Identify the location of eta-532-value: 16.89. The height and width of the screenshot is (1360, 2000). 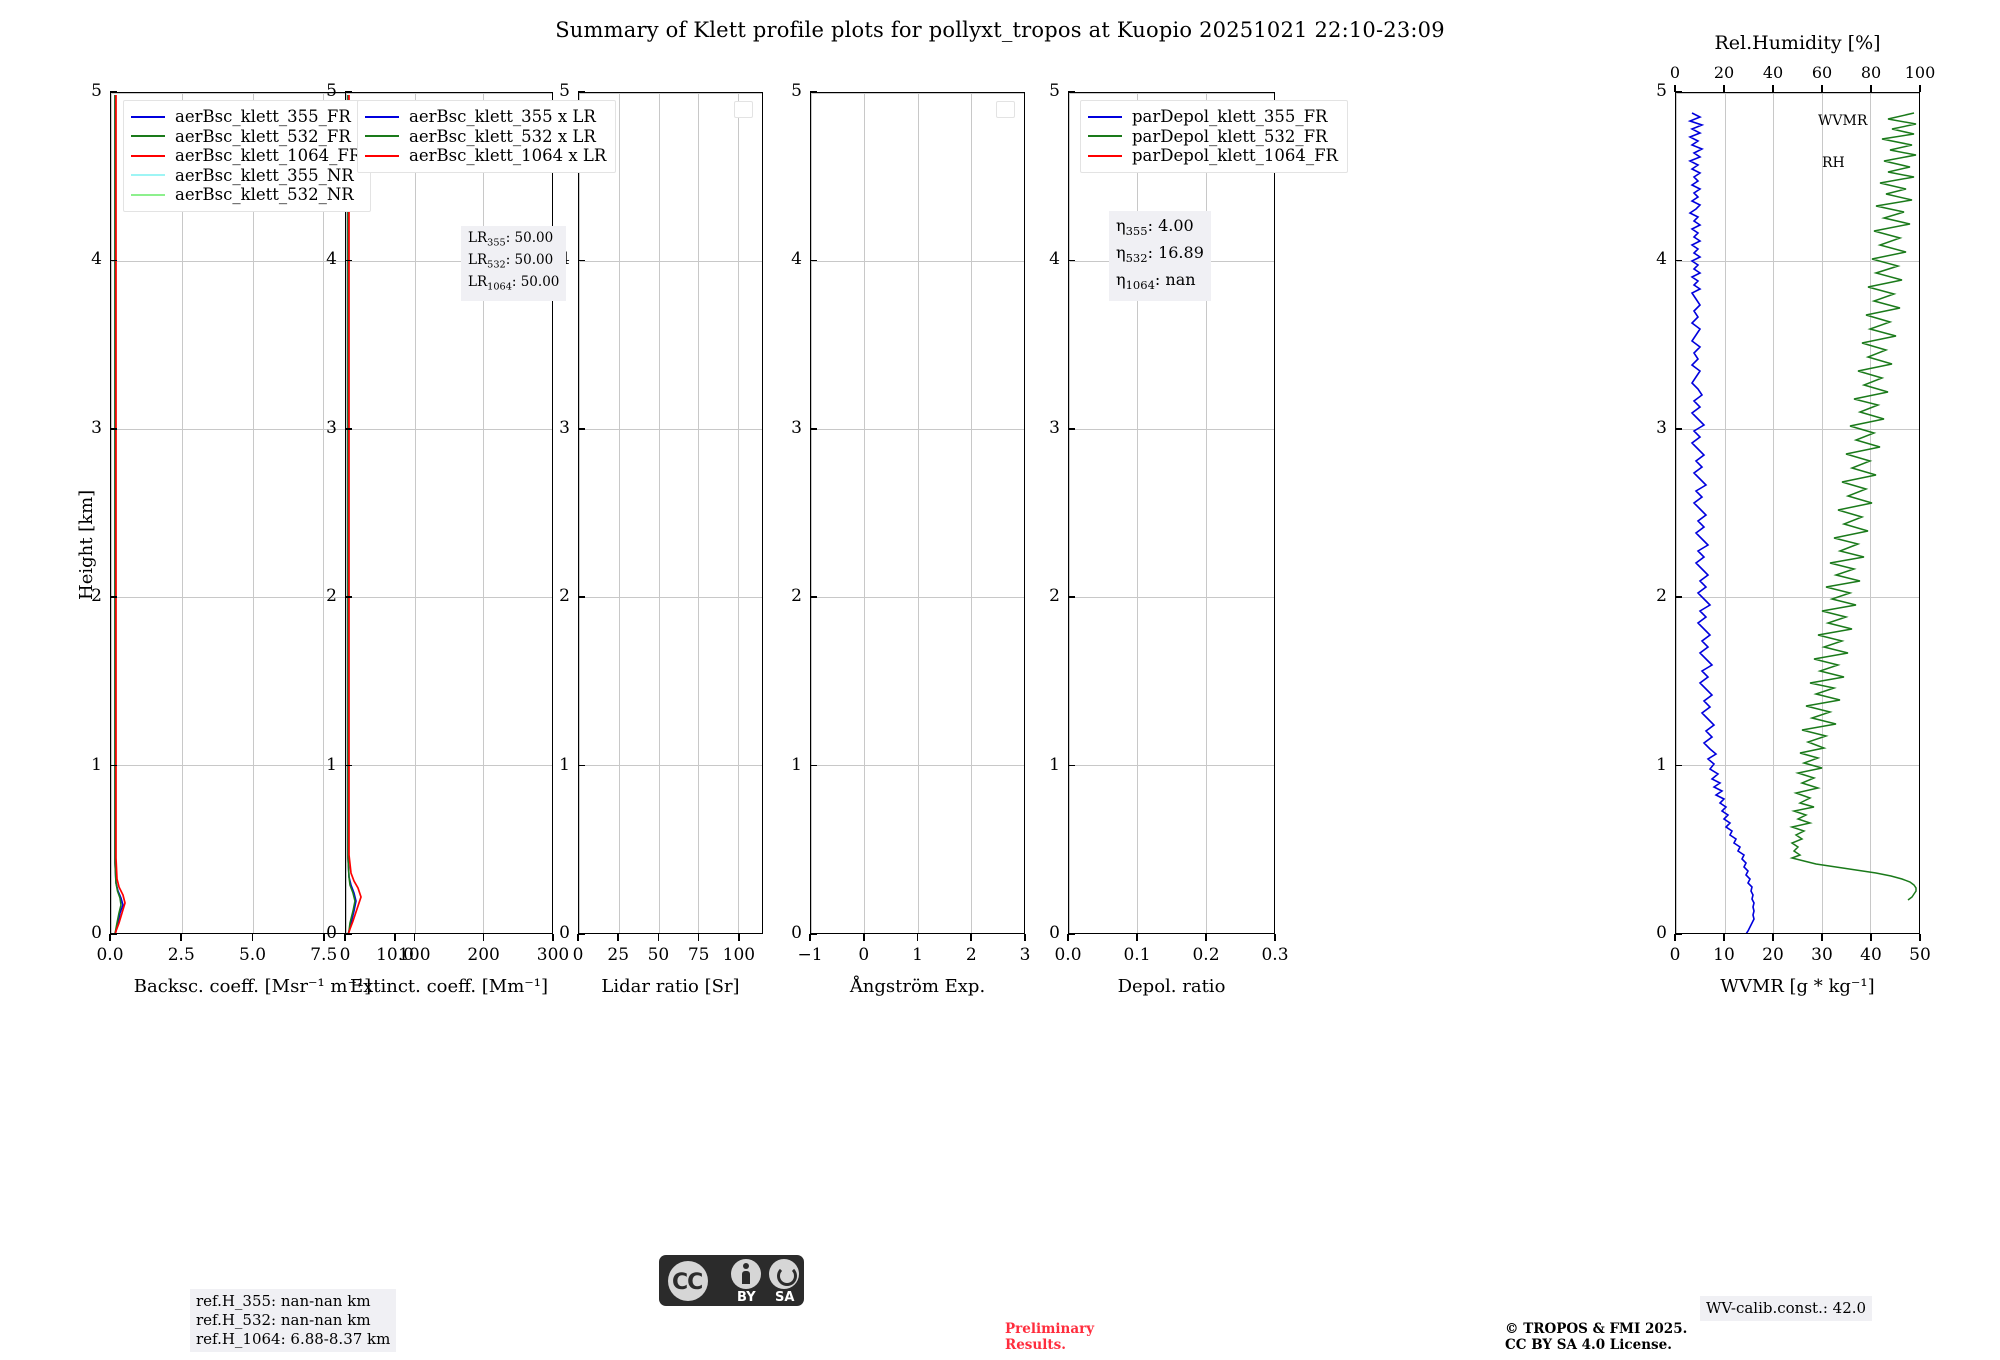
(1181, 253).